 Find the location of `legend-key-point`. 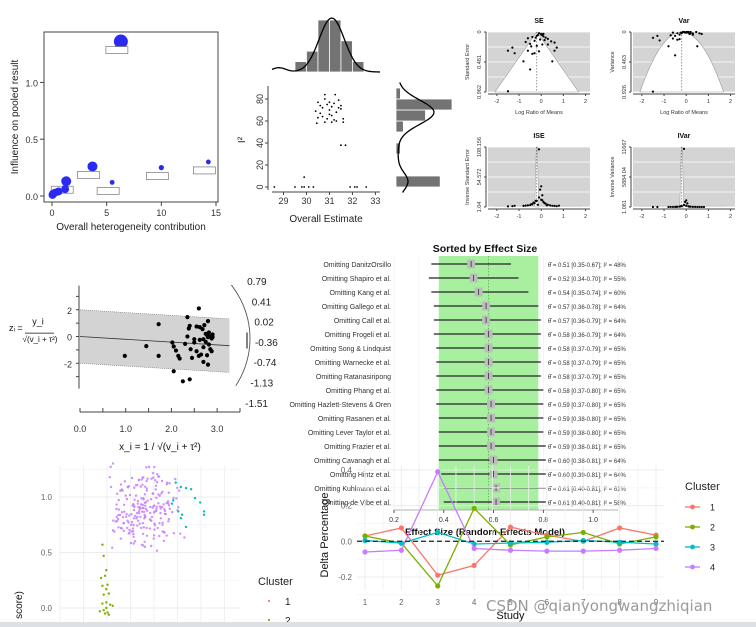

legend-key-point is located at coordinates (692, 507).